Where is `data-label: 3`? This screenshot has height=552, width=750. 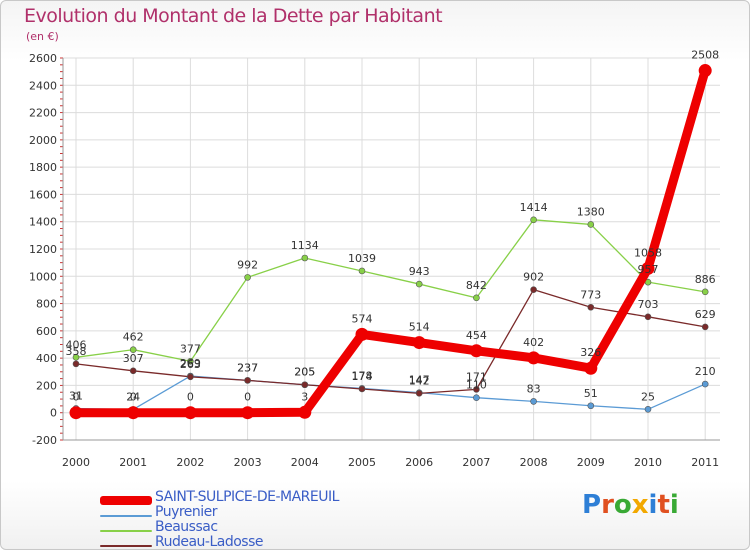 data-label: 3 is located at coordinates (304, 396).